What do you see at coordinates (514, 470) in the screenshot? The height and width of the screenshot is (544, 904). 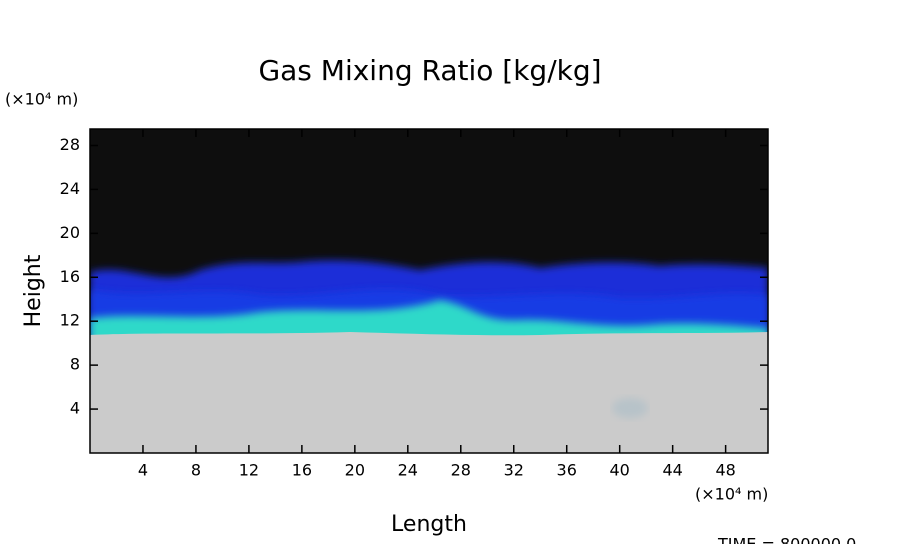 I see `x-tick-label: 32` at bounding box center [514, 470].